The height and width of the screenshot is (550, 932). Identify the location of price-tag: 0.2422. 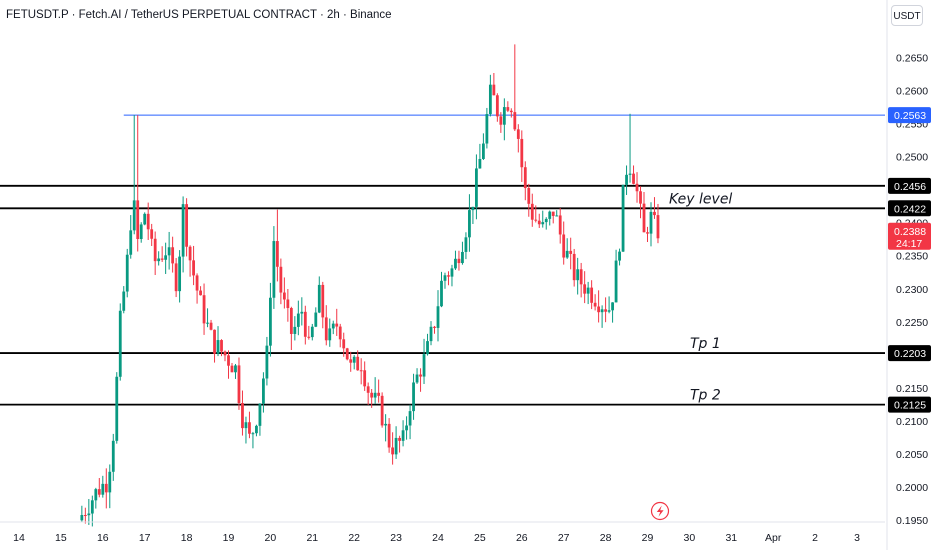
(909, 208).